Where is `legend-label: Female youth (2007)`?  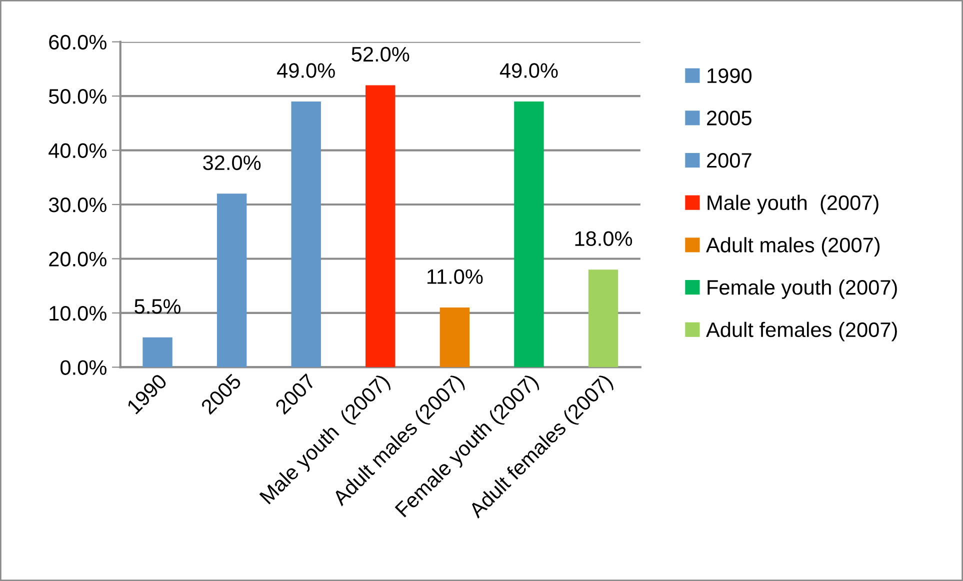
legend-label: Female youth (2007) is located at coordinates (802, 289).